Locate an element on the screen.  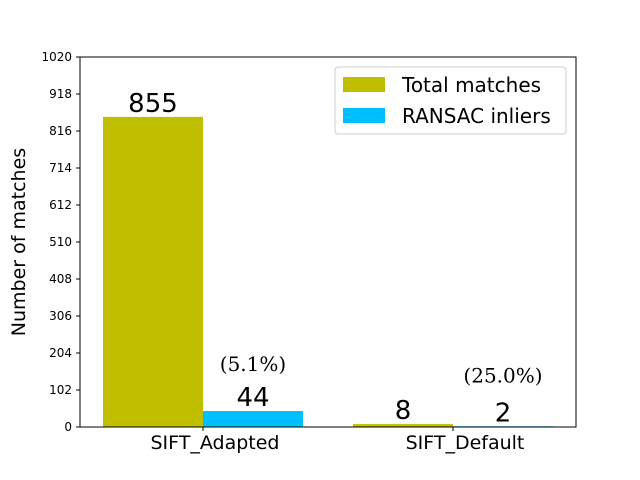
y-tick-label: 510 is located at coordinates (60, 242).